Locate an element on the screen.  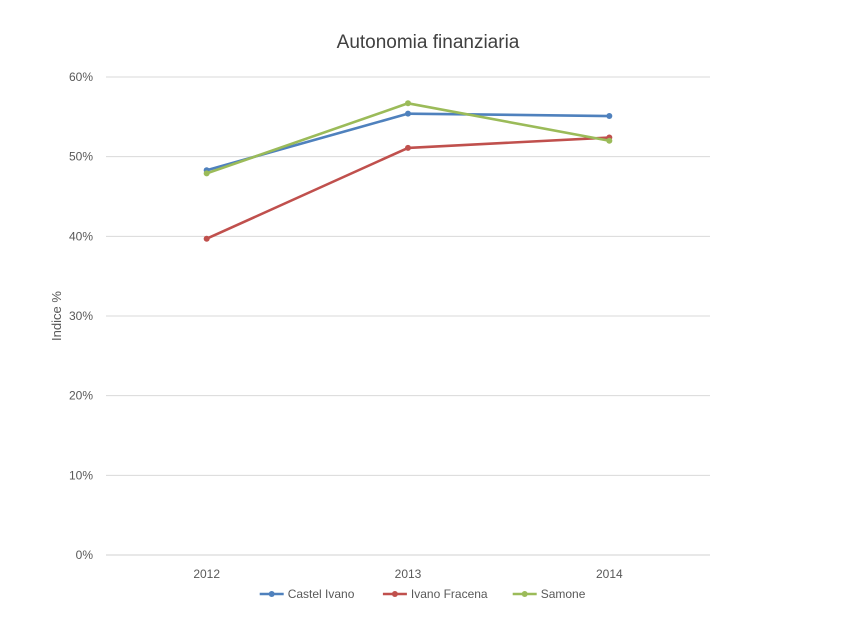
y-tick-label: 10% is located at coordinates (81, 475).